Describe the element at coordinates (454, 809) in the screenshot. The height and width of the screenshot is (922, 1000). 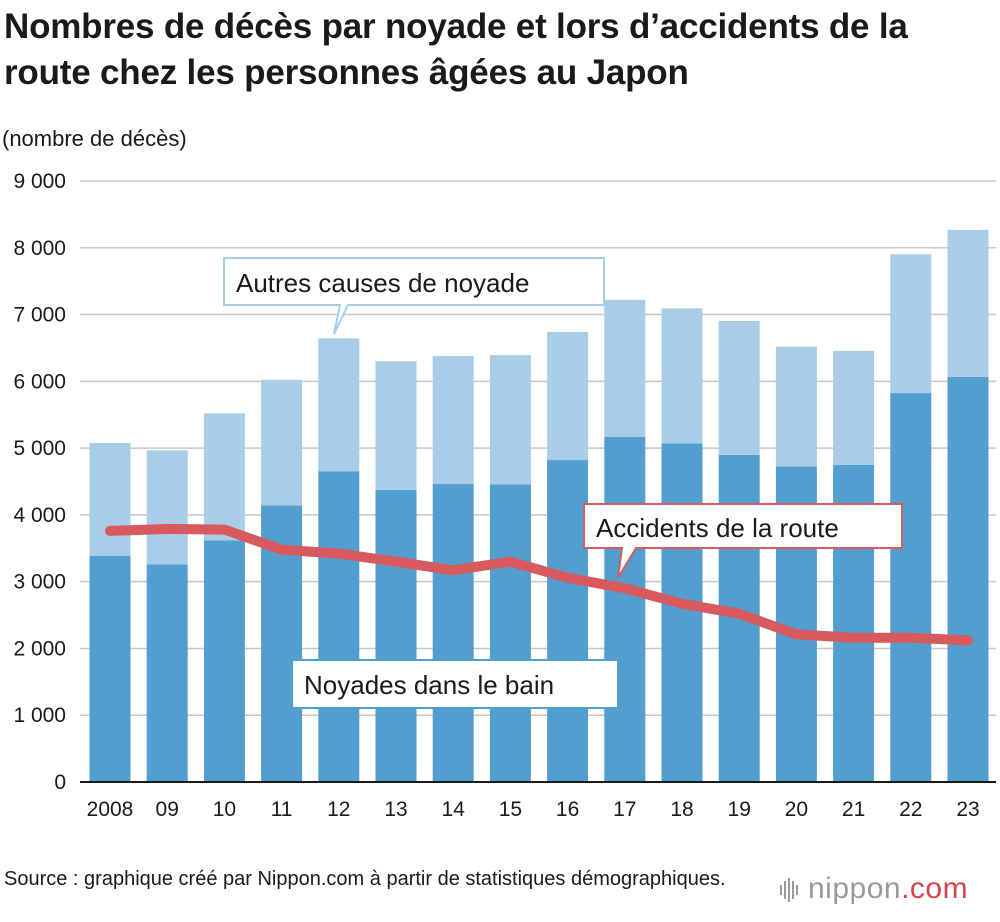
I see `x-tick-label: 14` at that location.